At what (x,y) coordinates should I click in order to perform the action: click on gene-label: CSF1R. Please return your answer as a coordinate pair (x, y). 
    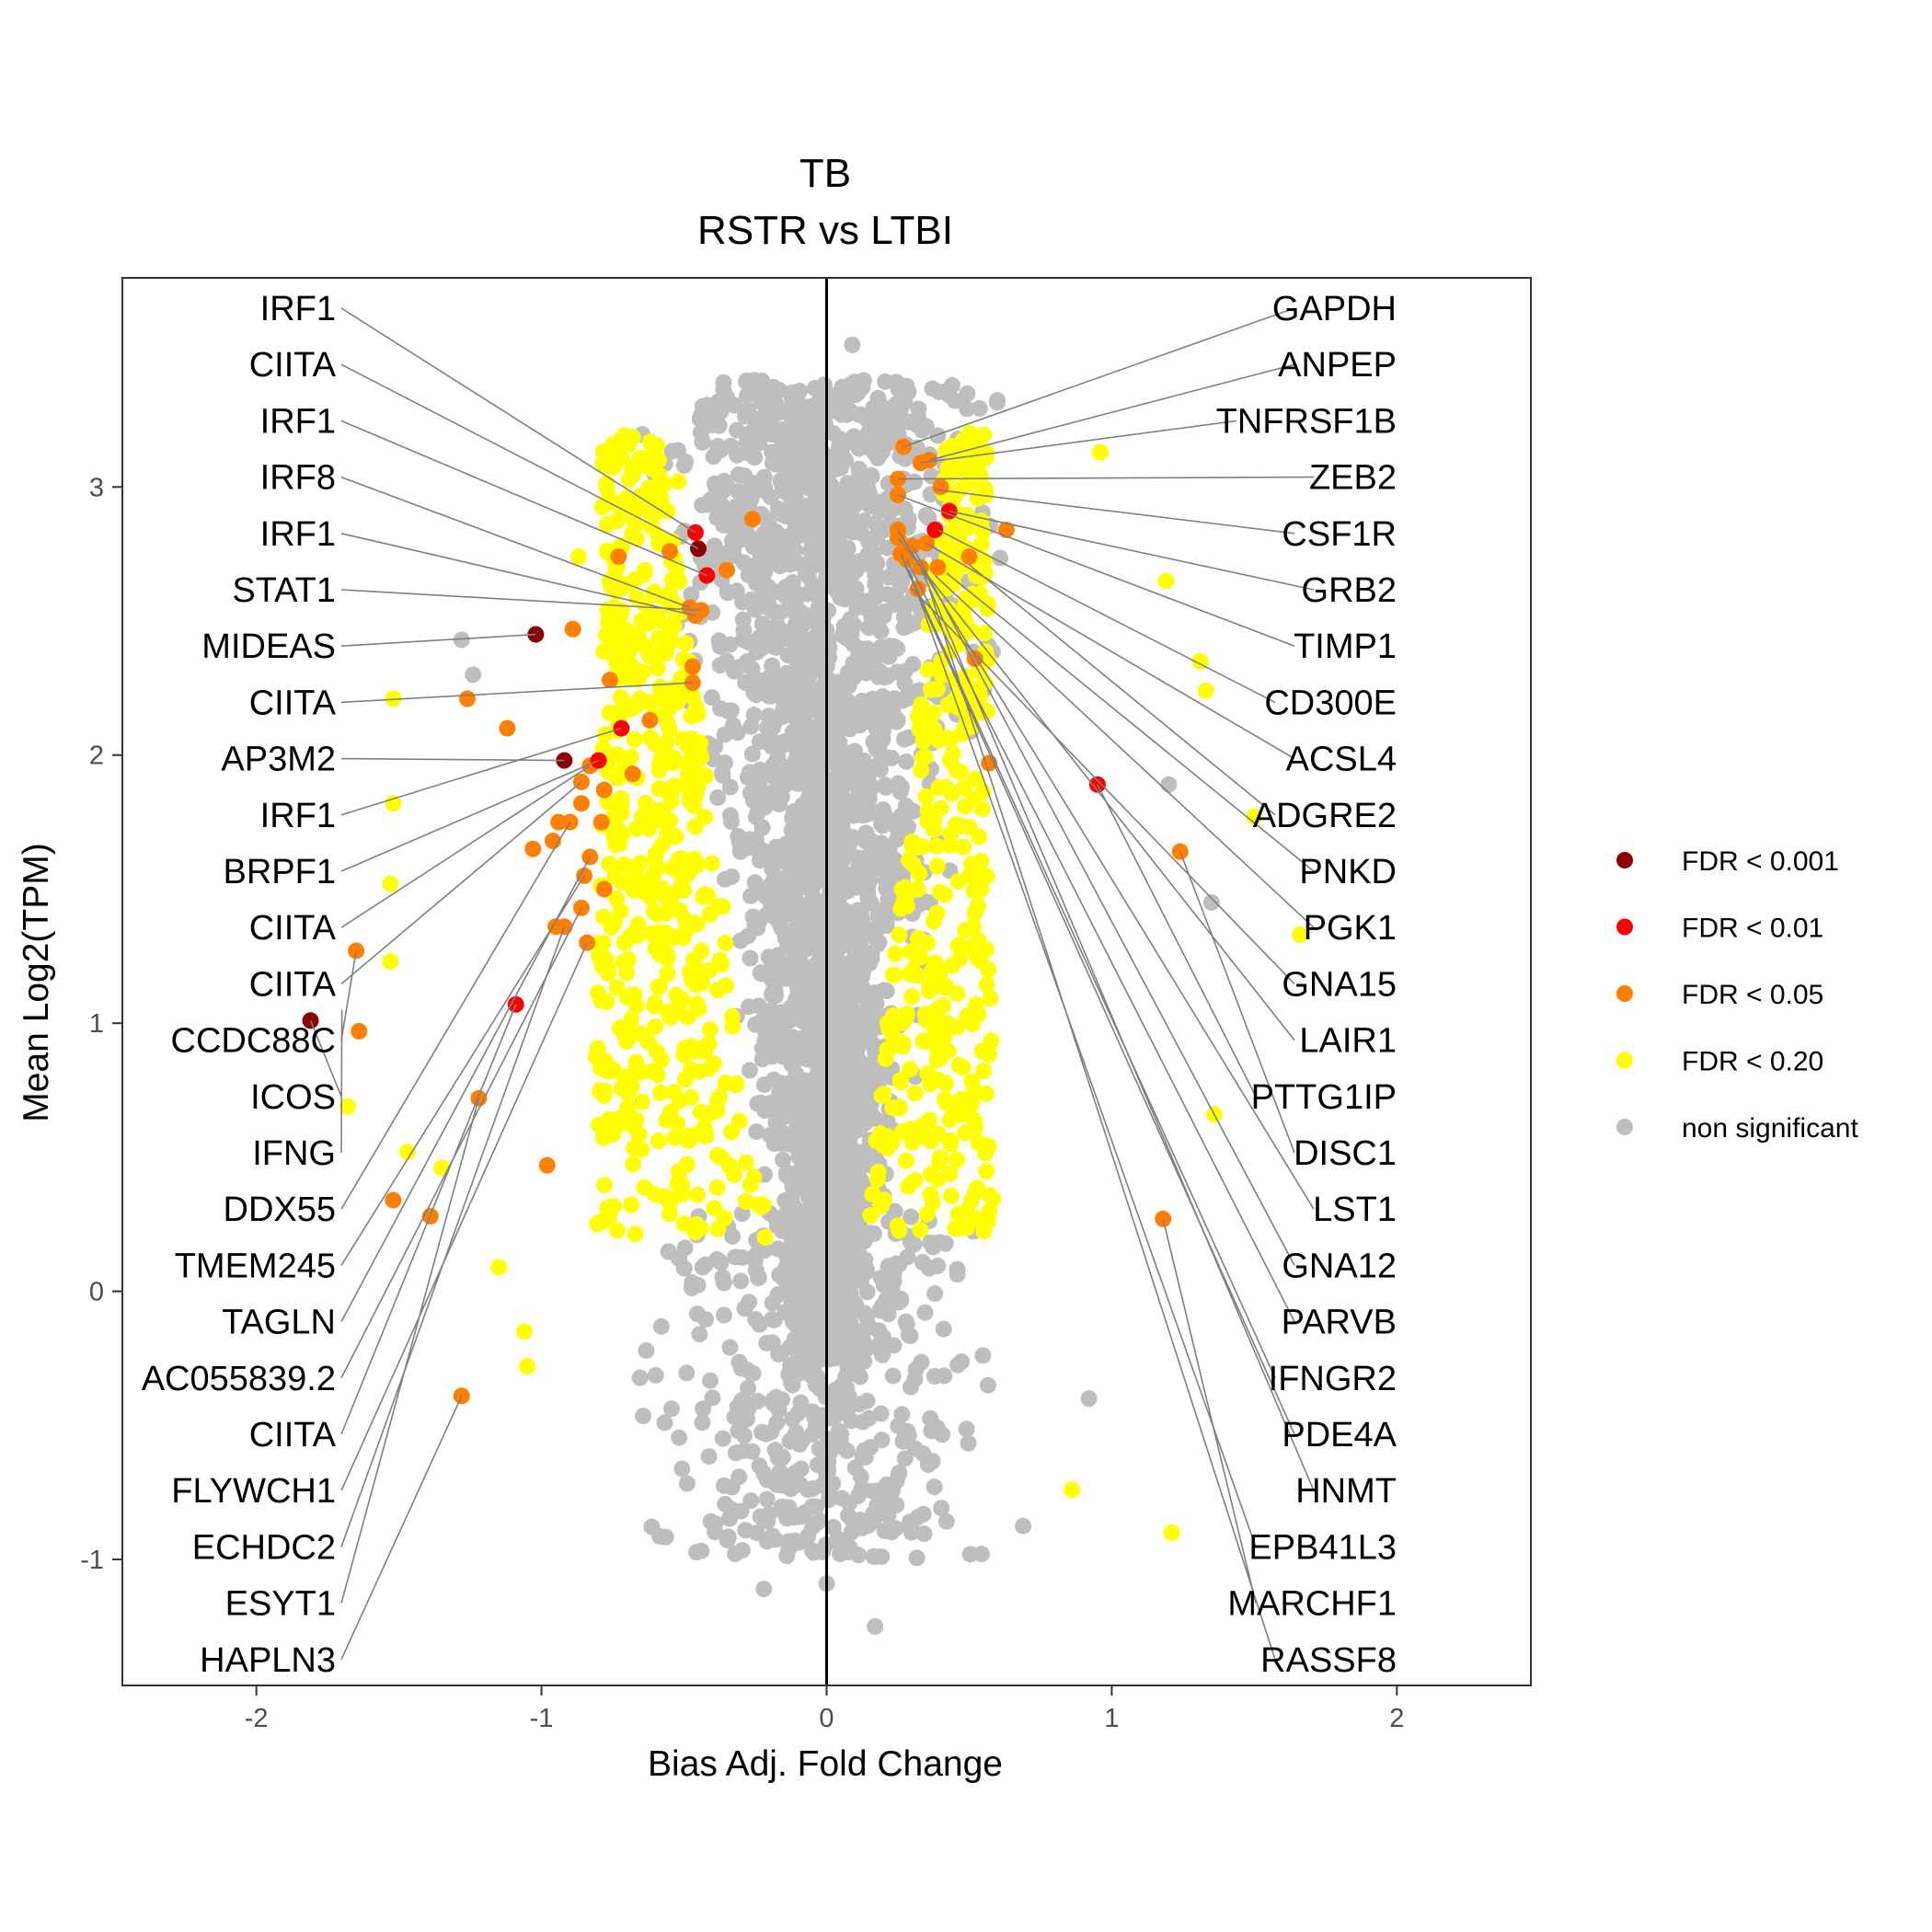
    Looking at the image, I should click on (1339, 534).